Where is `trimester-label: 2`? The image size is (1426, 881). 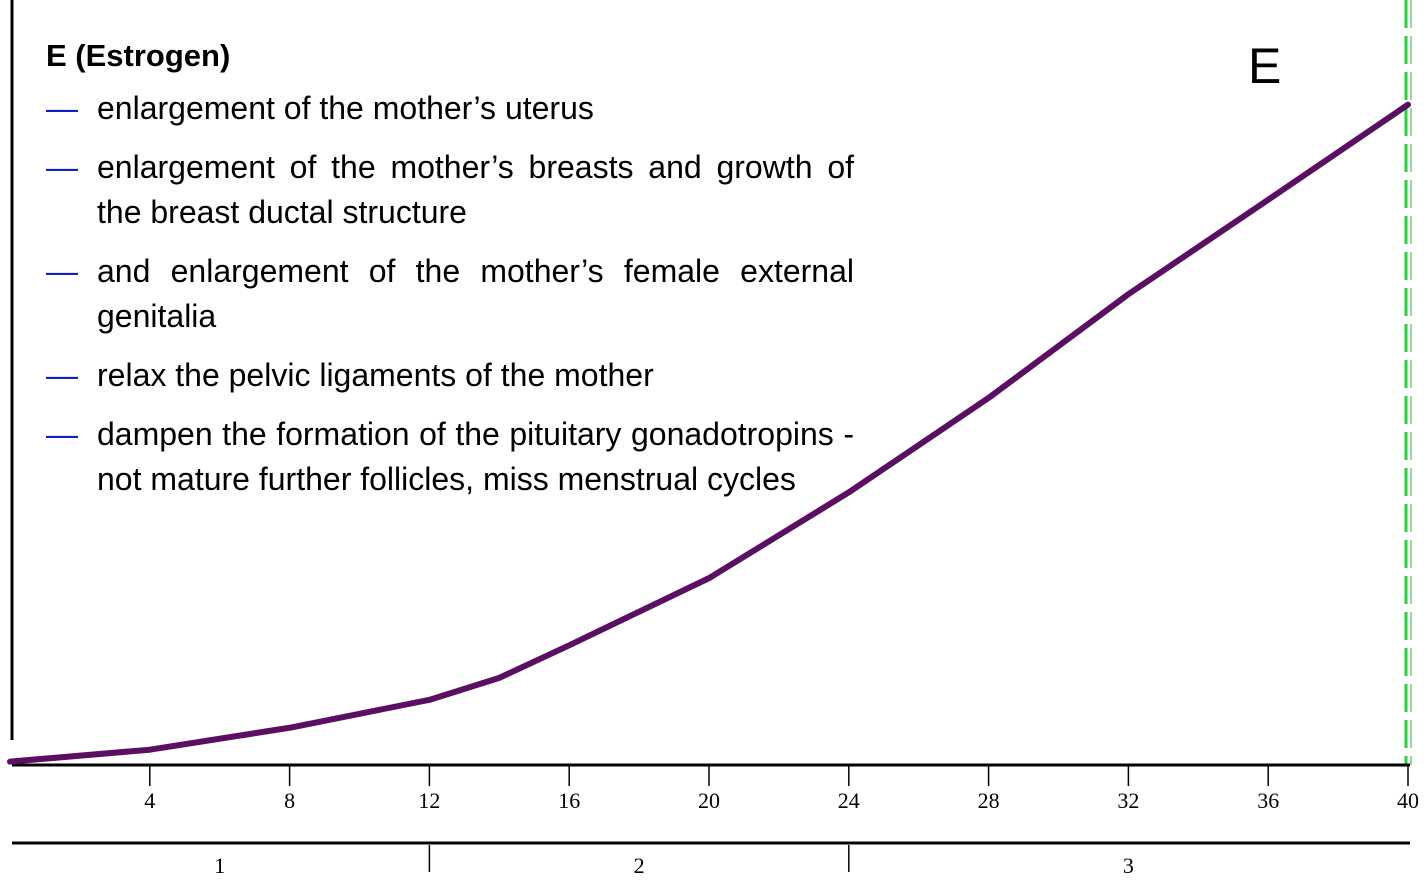
trimester-label: 2 is located at coordinates (639, 865).